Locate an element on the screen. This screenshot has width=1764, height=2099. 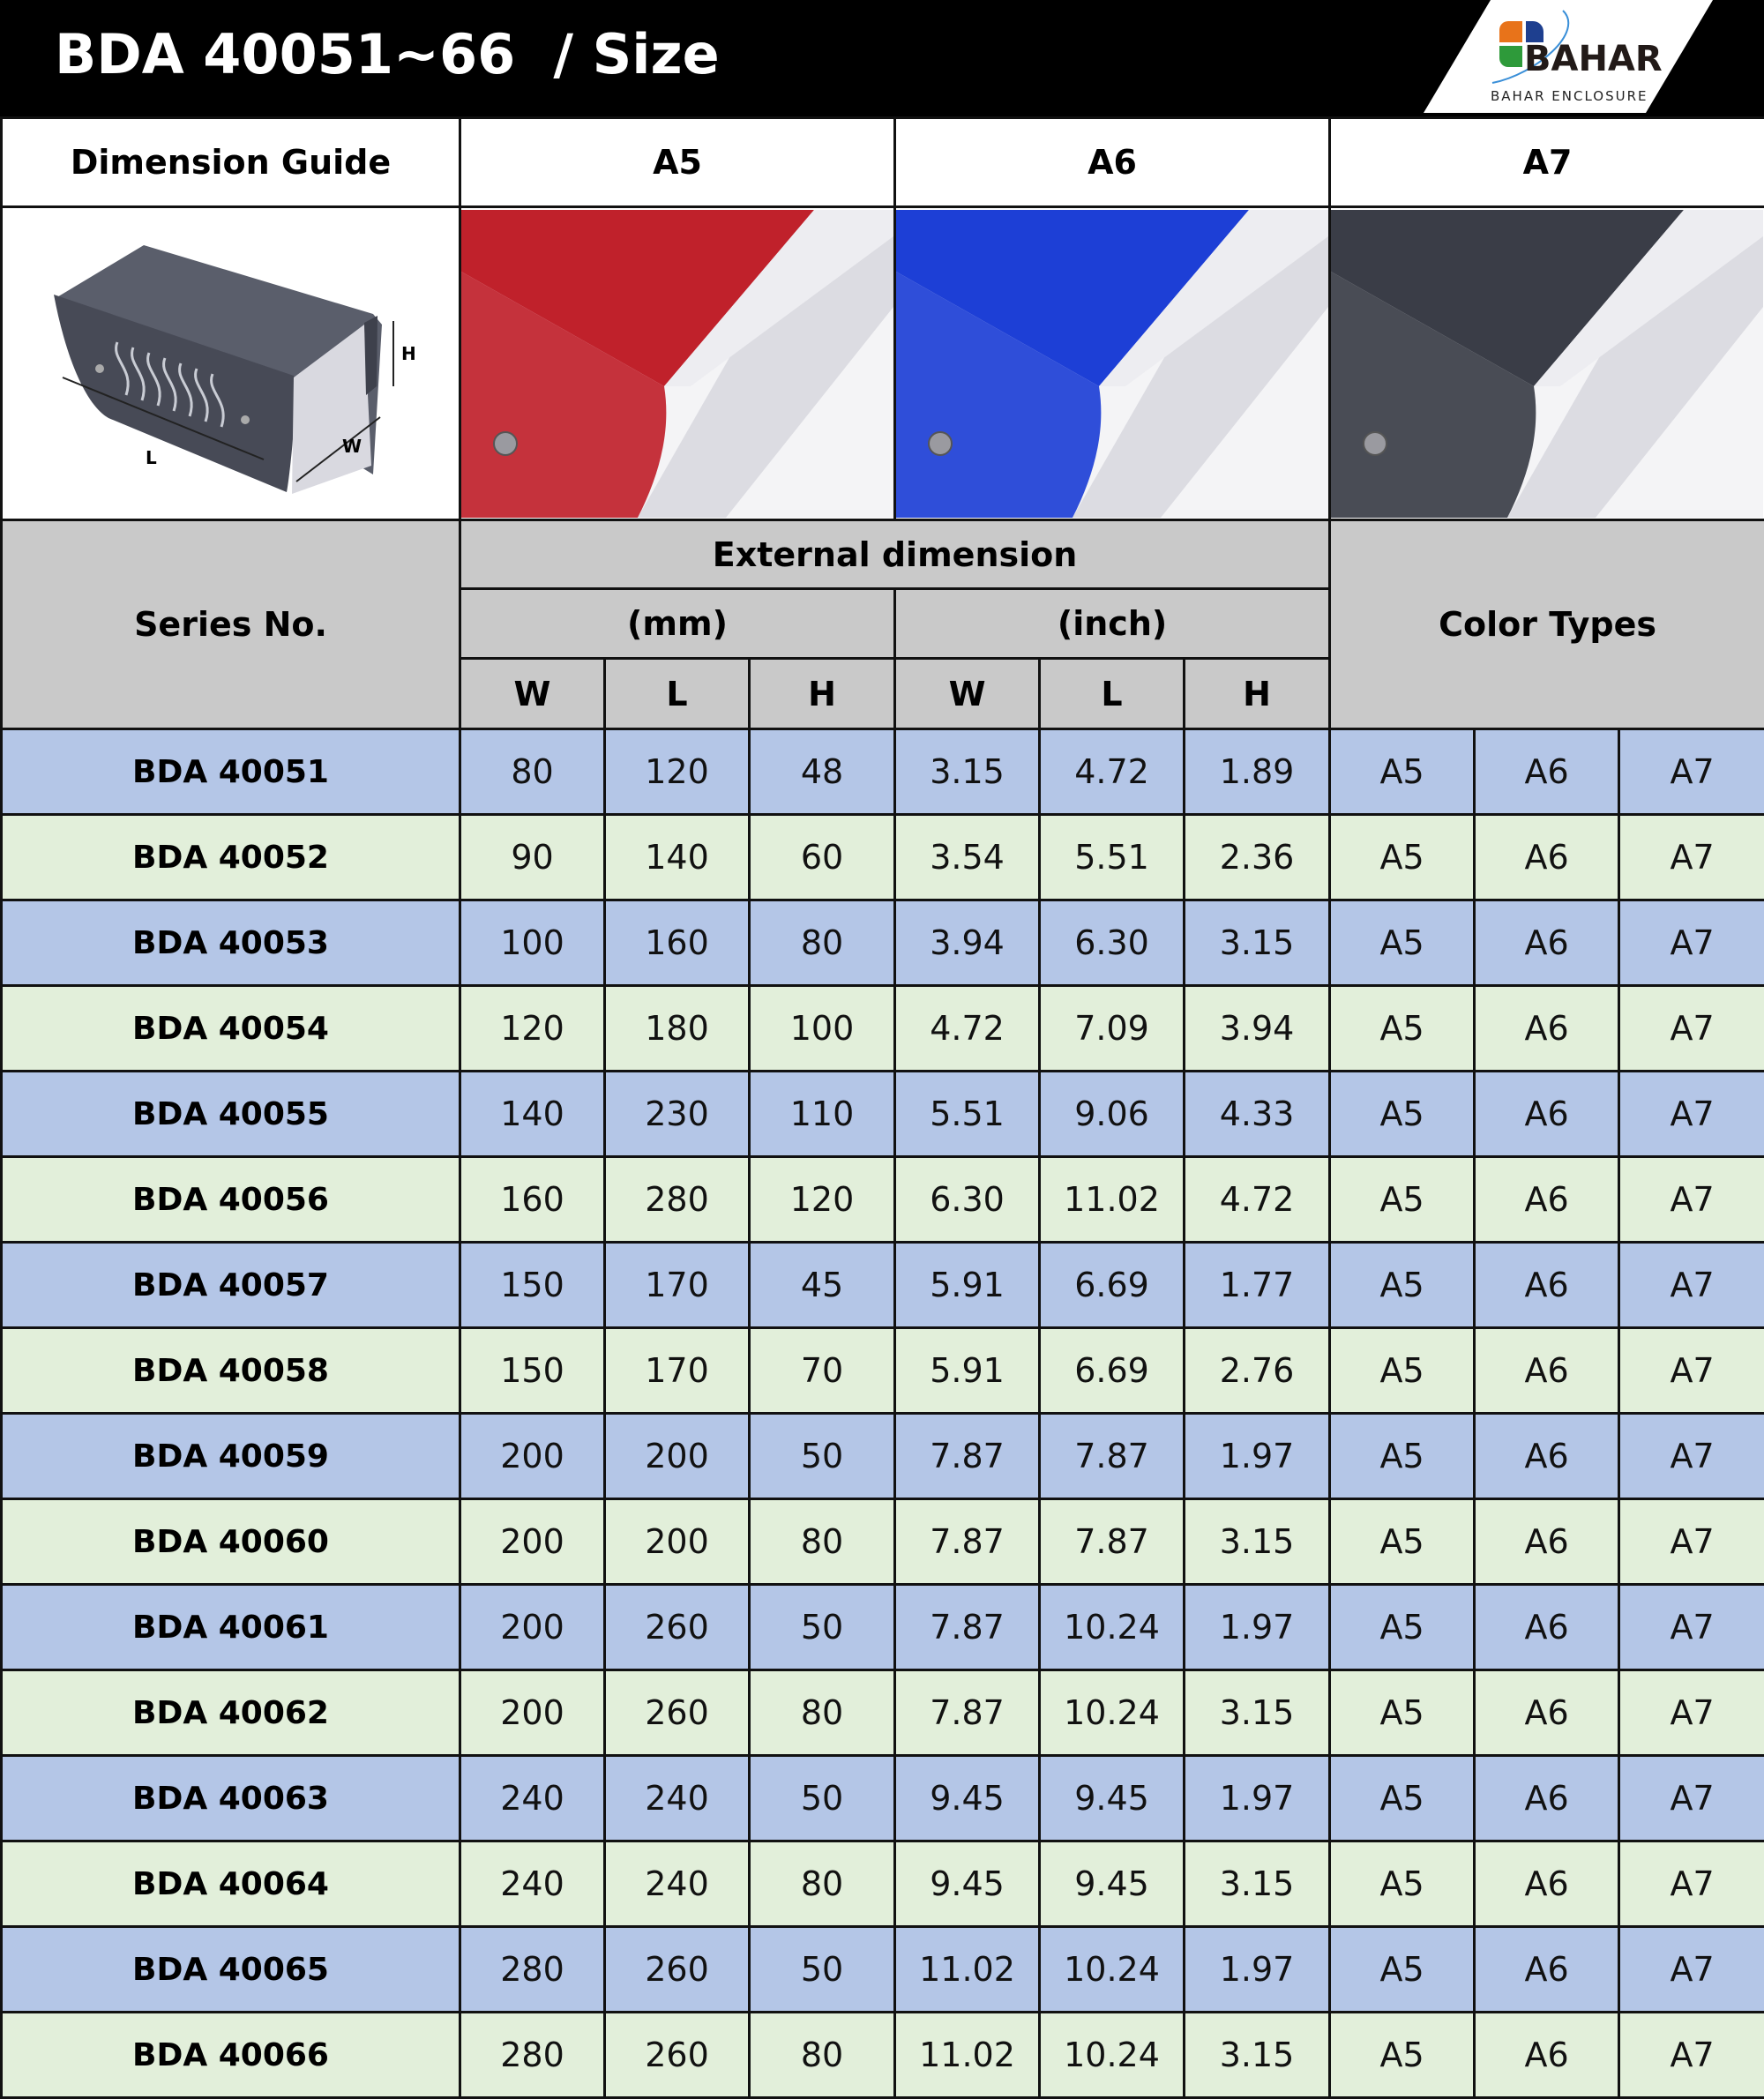
inch-l-cell: 4.72 is located at coordinates (1112, 772).